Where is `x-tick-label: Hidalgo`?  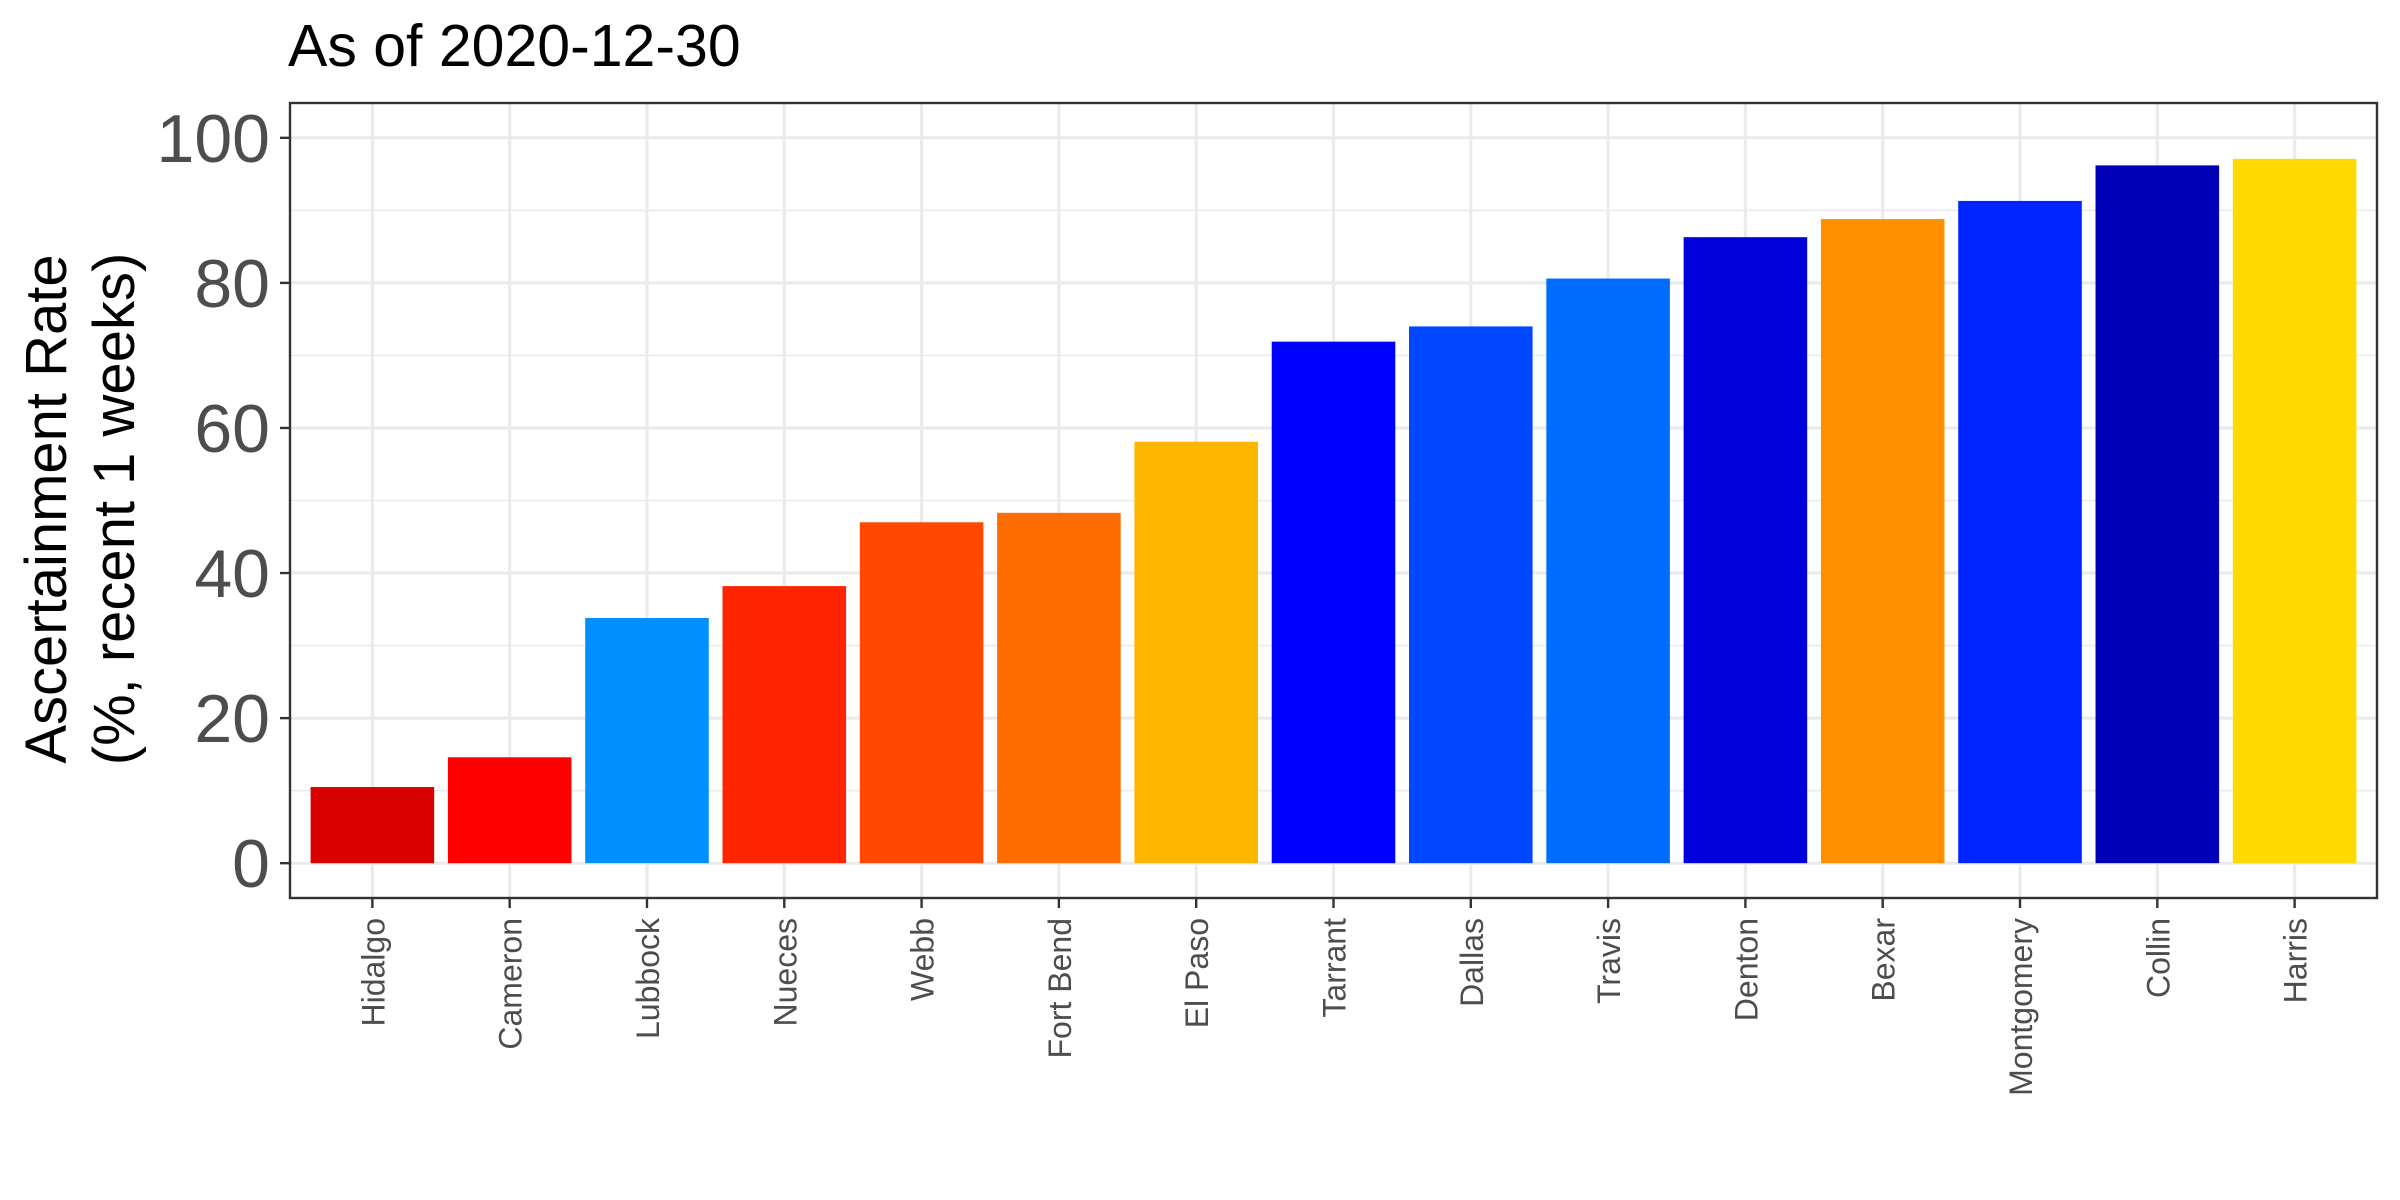 x-tick-label: Hidalgo is located at coordinates (373, 972).